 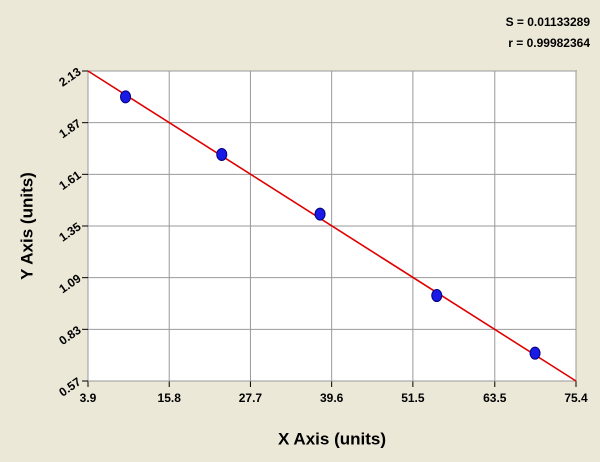 What do you see at coordinates (251, 398) in the screenshot?
I see `x-tick-label: 27.7` at bounding box center [251, 398].